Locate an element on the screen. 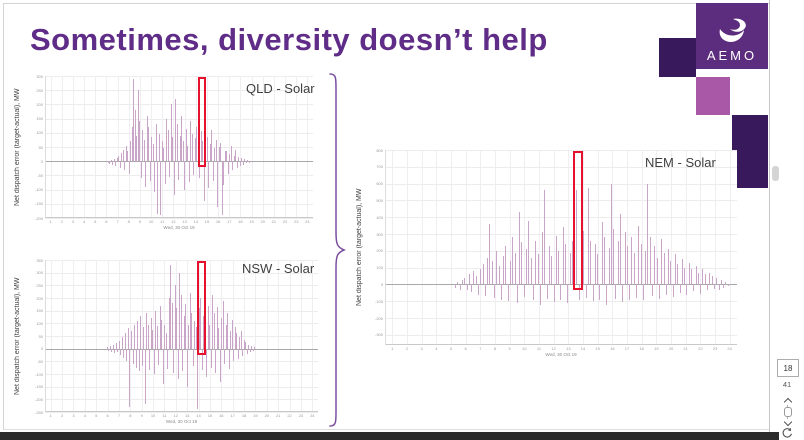 This screenshot has width=804, height=440. logo-accent-block-dark-right is located at coordinates (750, 151).